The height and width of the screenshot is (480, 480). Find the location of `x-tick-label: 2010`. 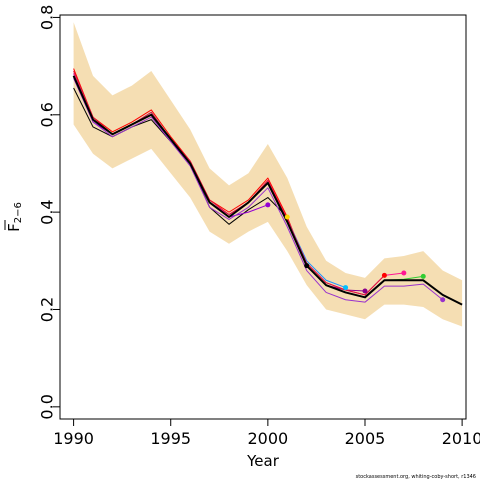

x-tick-label: 2010 is located at coordinates (461, 438).